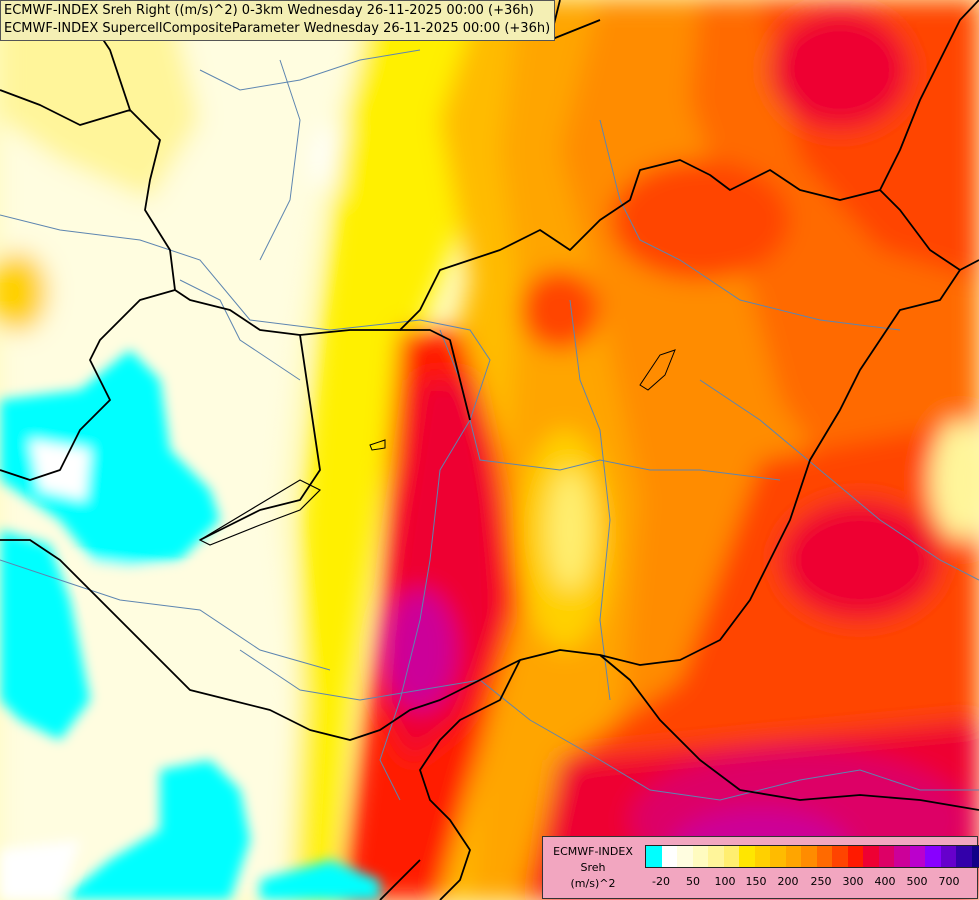 The image size is (979, 900). What do you see at coordinates (260, 512) in the screenshot?
I see `lake-balaton` at bounding box center [260, 512].